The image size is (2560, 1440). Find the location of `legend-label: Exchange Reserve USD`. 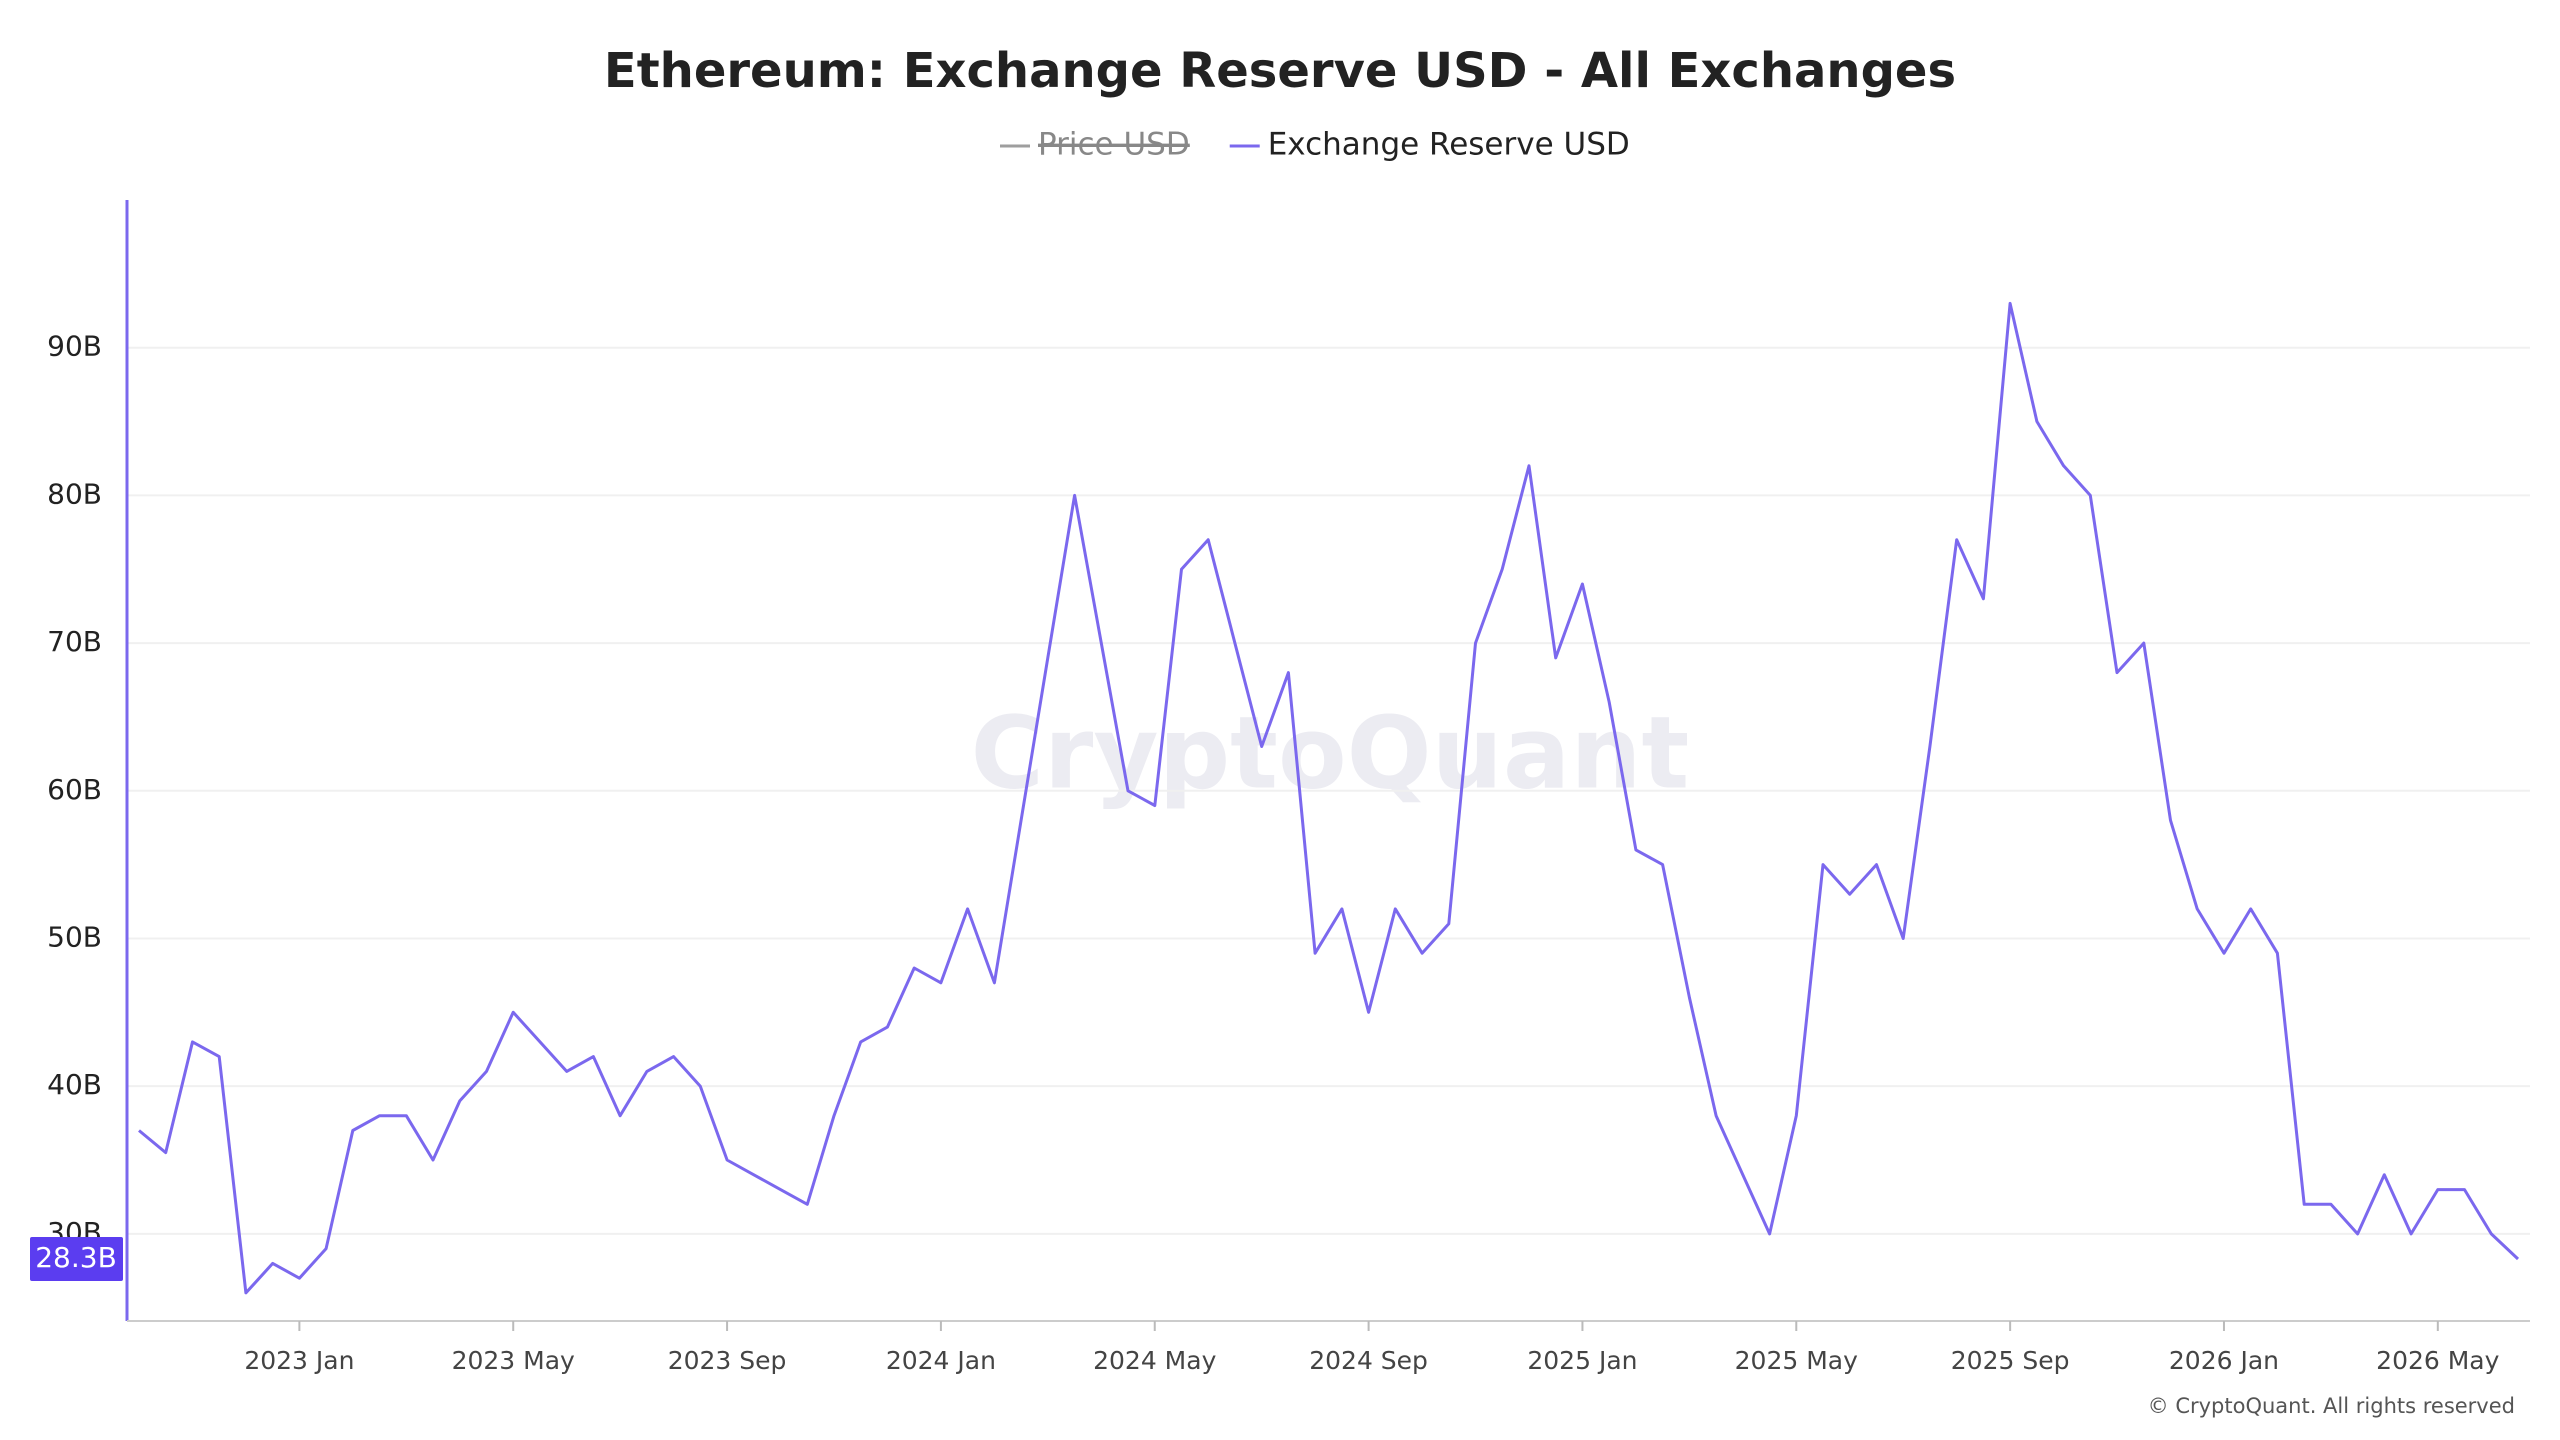

legend-label: Exchange Reserve USD is located at coordinates (1449, 145).